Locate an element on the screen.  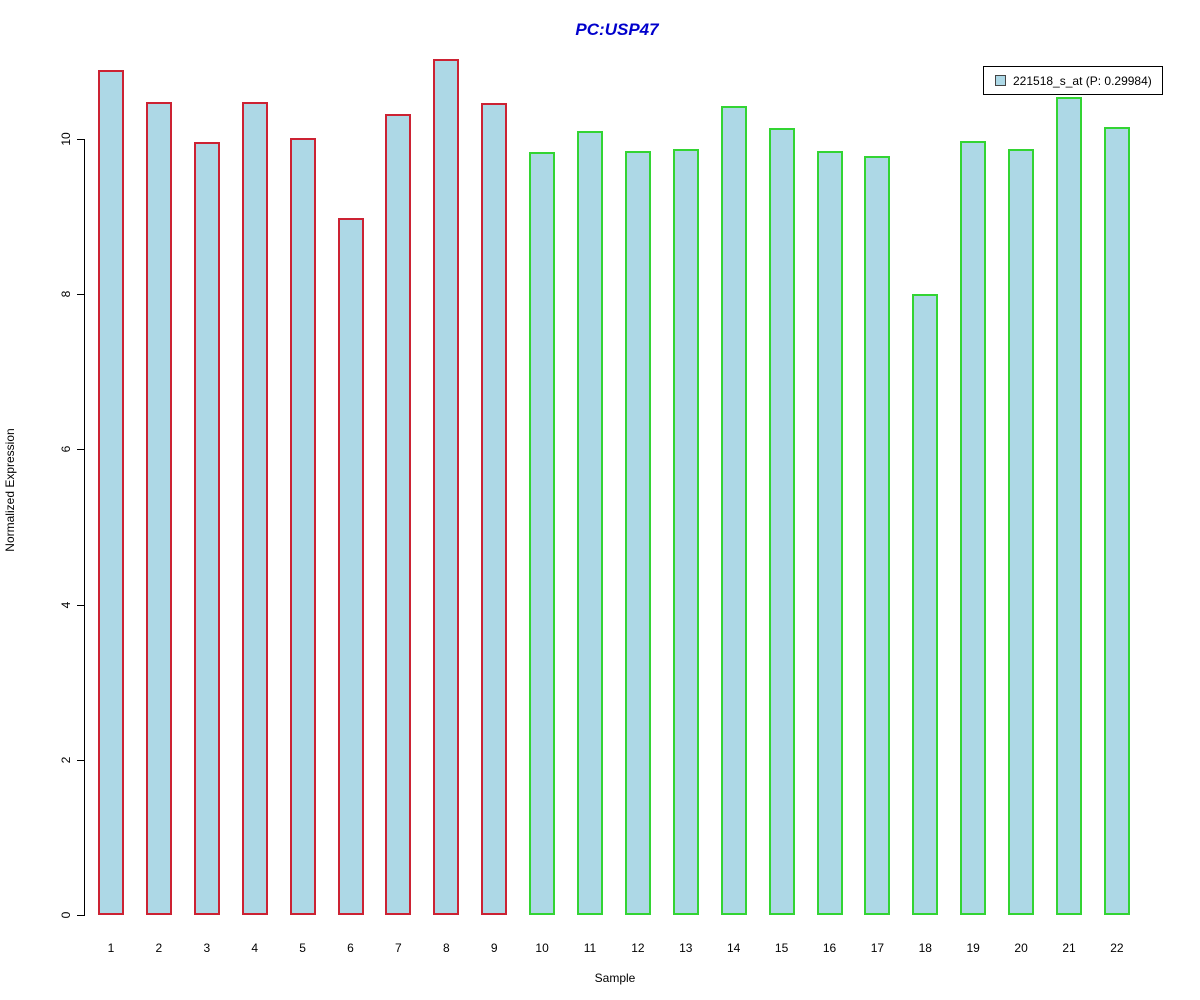
x-tick-label: 18 is located at coordinates (925, 948).